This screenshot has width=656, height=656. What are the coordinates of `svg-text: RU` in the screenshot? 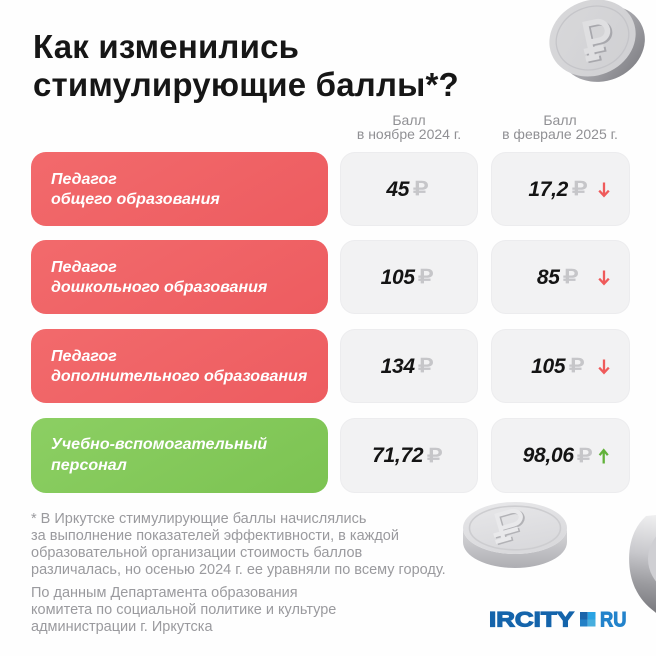 It's located at (613, 620).